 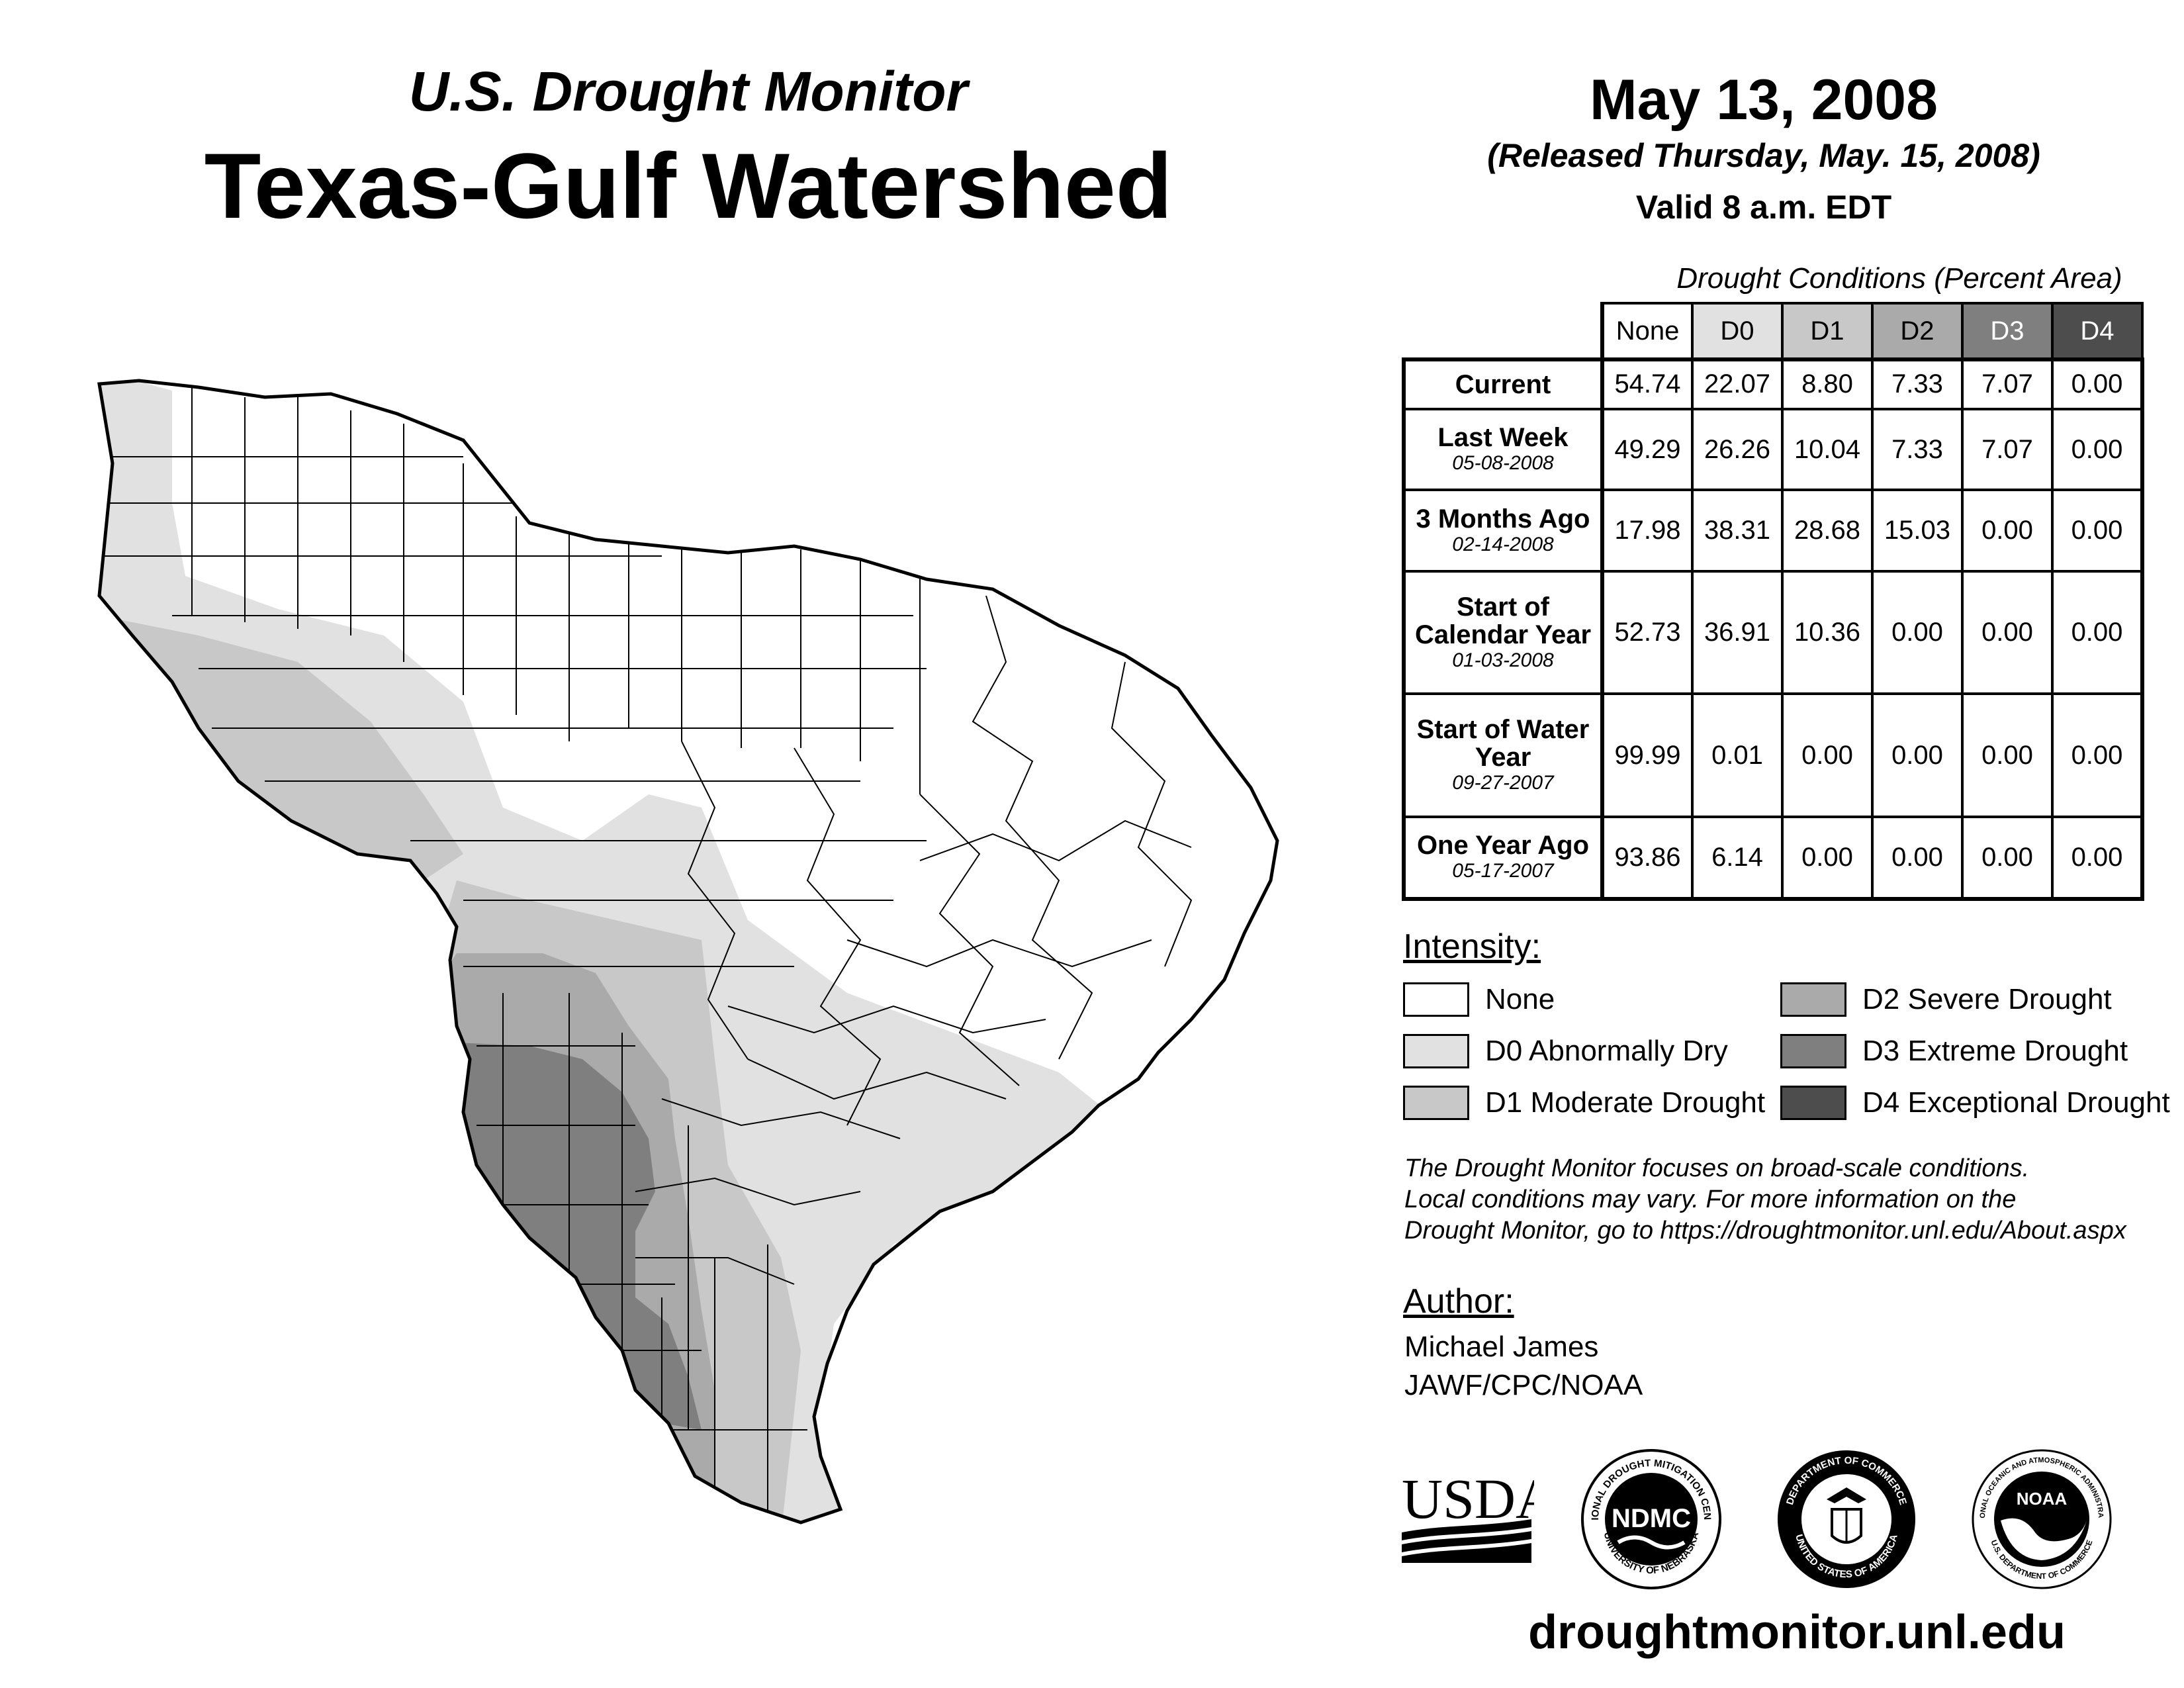 What do you see at coordinates (2008, 331) in the screenshot?
I see `col-d3: D3` at bounding box center [2008, 331].